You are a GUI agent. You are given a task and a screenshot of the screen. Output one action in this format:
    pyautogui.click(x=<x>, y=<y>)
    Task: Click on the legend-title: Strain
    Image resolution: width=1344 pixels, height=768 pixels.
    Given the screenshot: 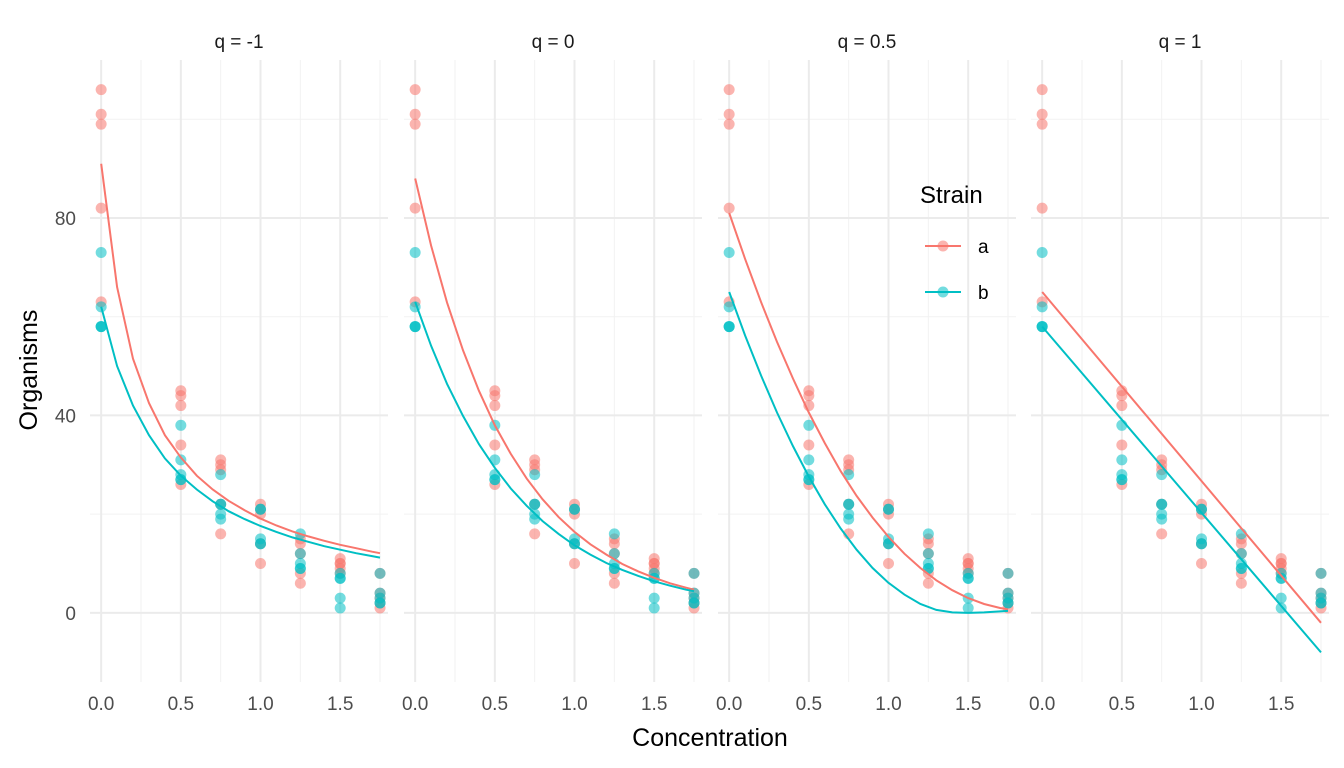 What is the action you would take?
    pyautogui.click(x=951, y=195)
    